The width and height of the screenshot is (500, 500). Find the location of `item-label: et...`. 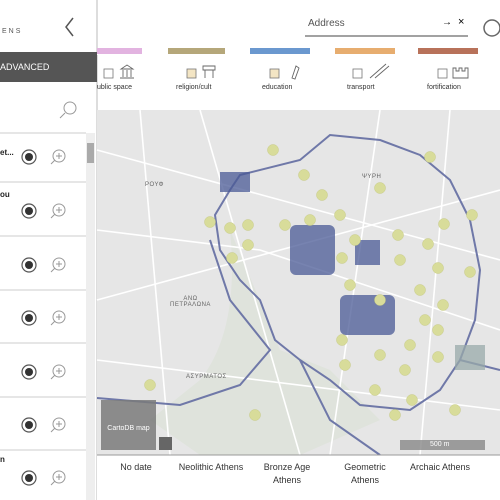

item-label: et... is located at coordinates (7, 152).